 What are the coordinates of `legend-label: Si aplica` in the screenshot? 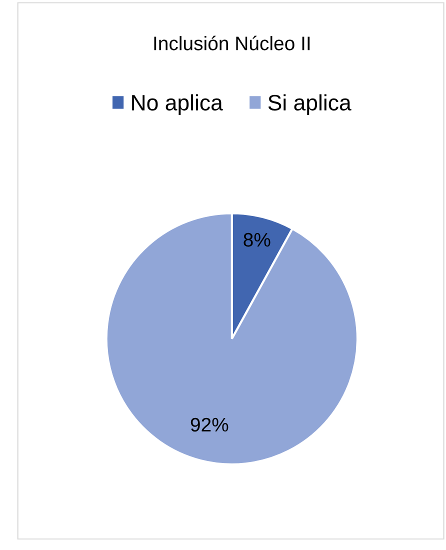 It's located at (310, 104).